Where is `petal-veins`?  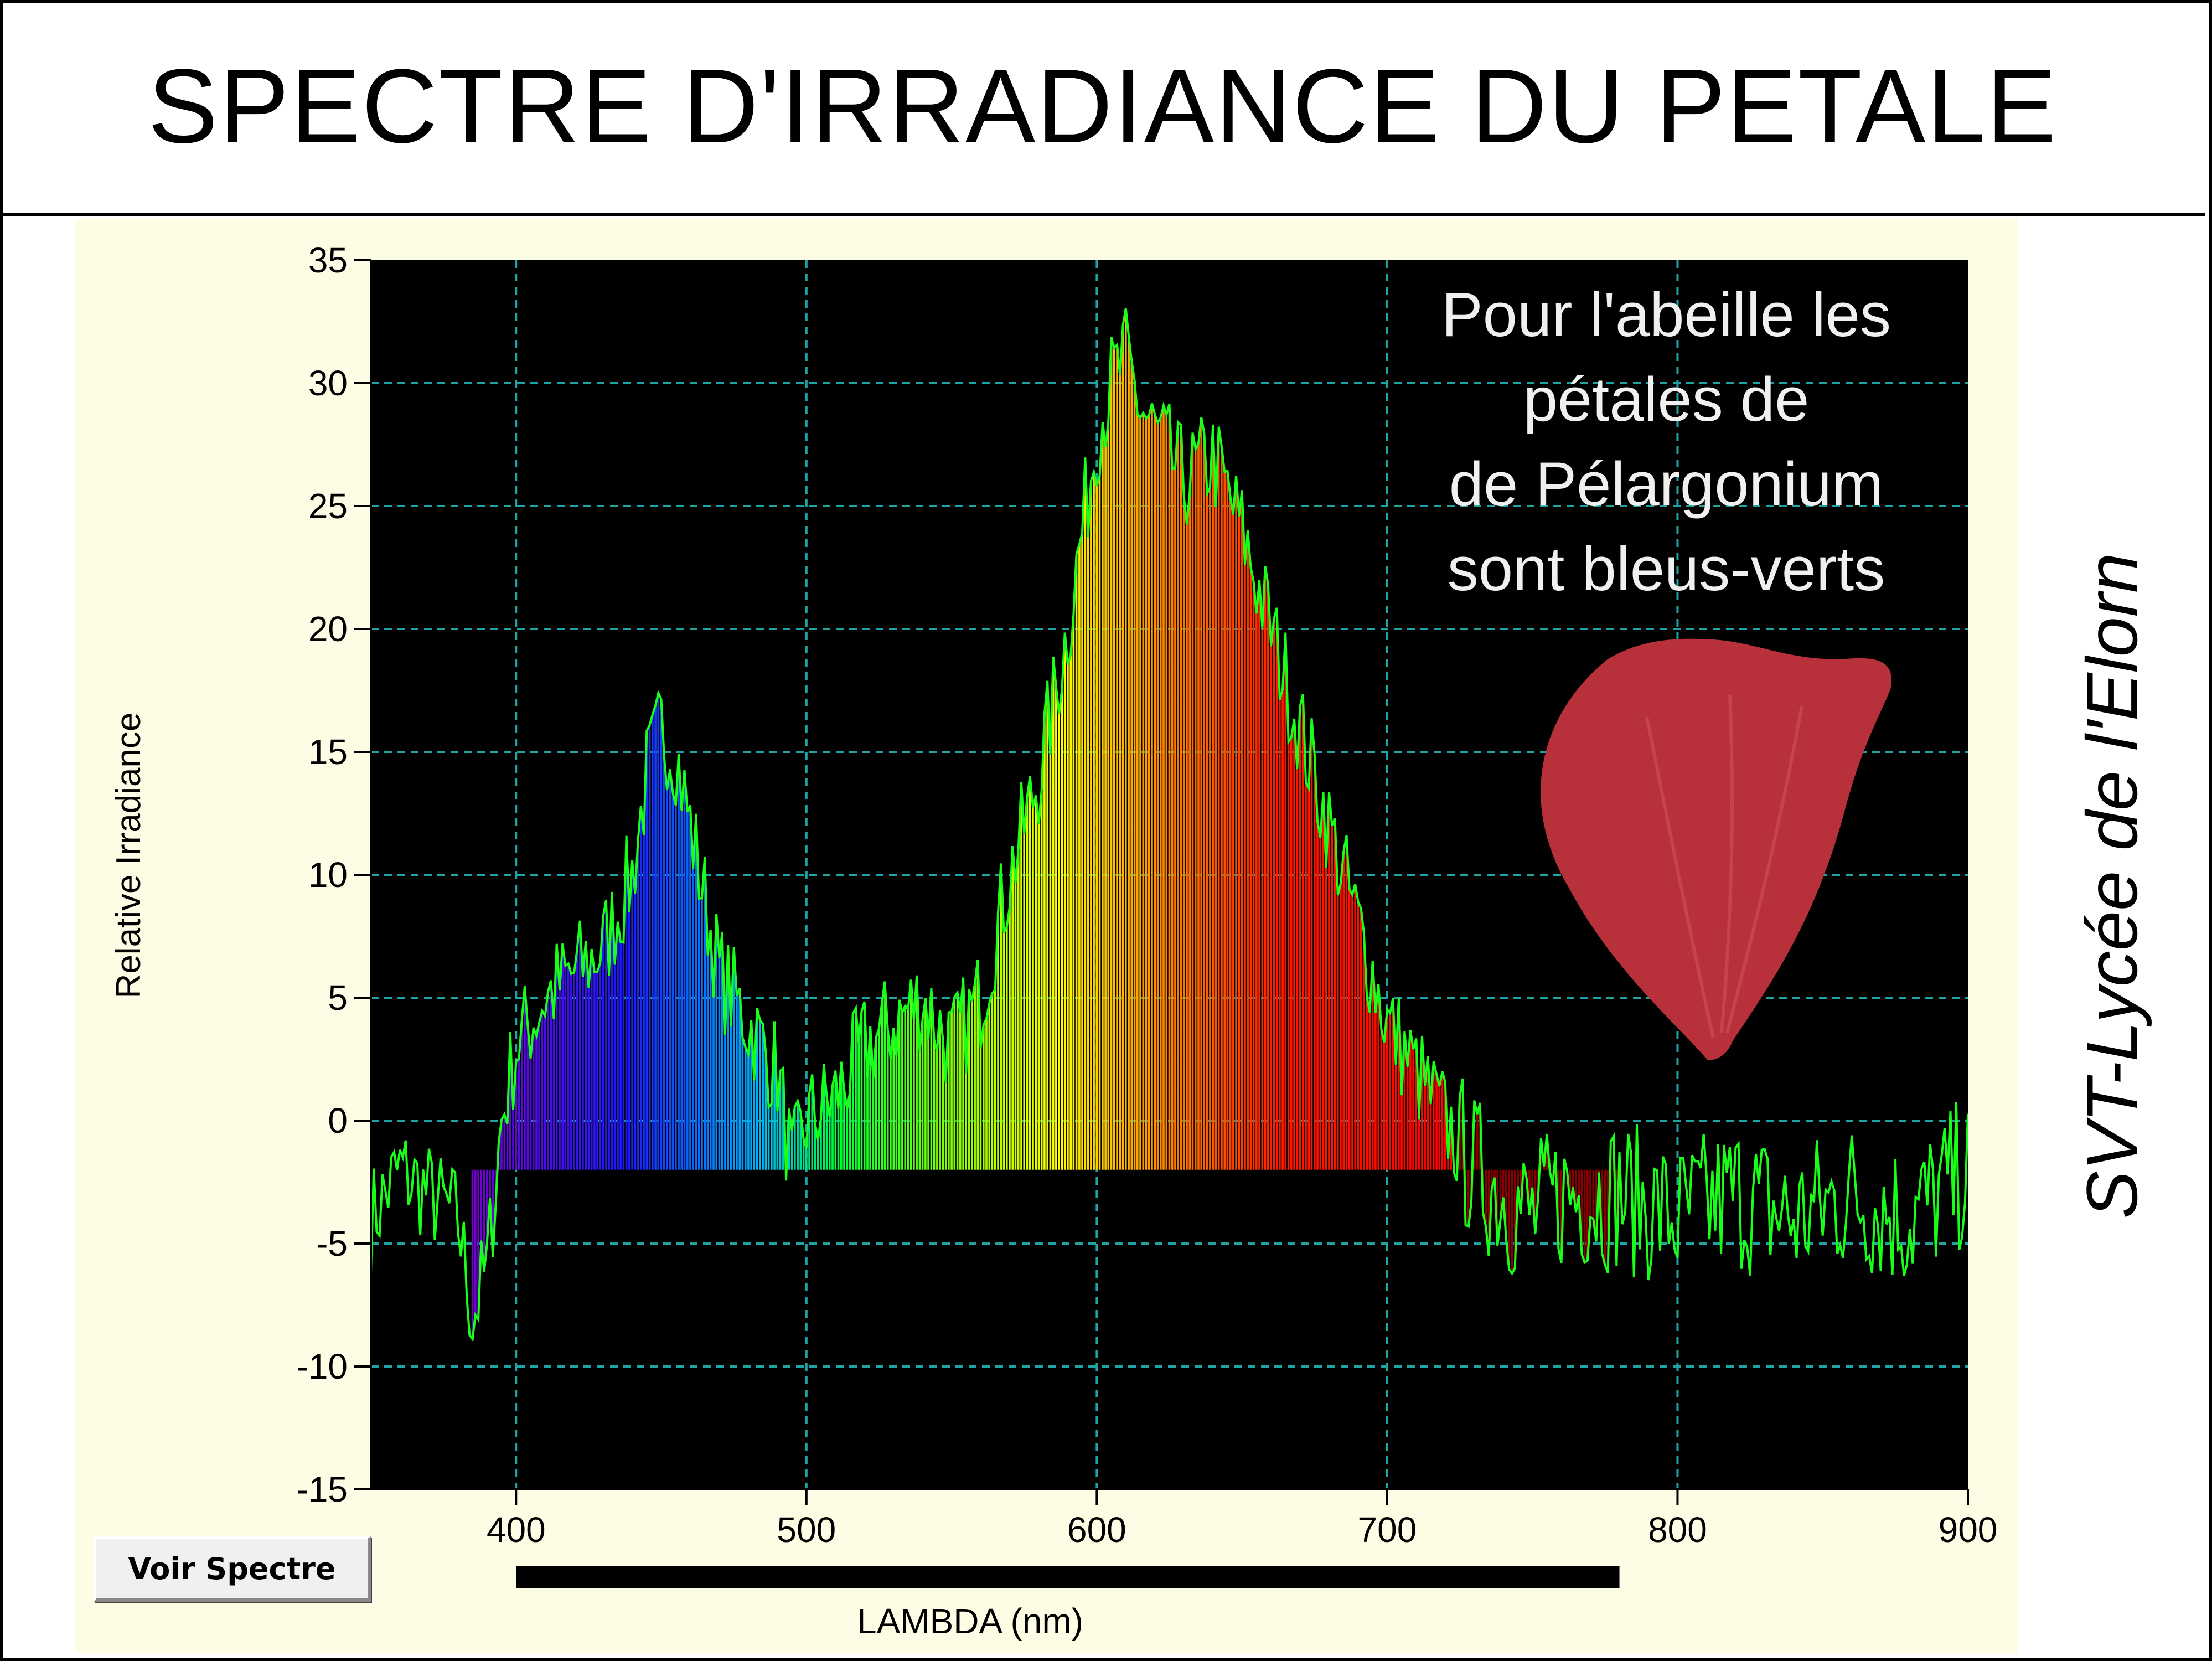 petal-veins is located at coordinates (1724, 866).